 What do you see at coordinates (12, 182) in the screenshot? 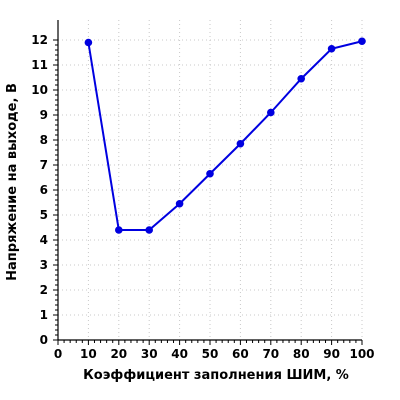
I see `y-axis-label: Напряжение на выходе, В` at bounding box center [12, 182].